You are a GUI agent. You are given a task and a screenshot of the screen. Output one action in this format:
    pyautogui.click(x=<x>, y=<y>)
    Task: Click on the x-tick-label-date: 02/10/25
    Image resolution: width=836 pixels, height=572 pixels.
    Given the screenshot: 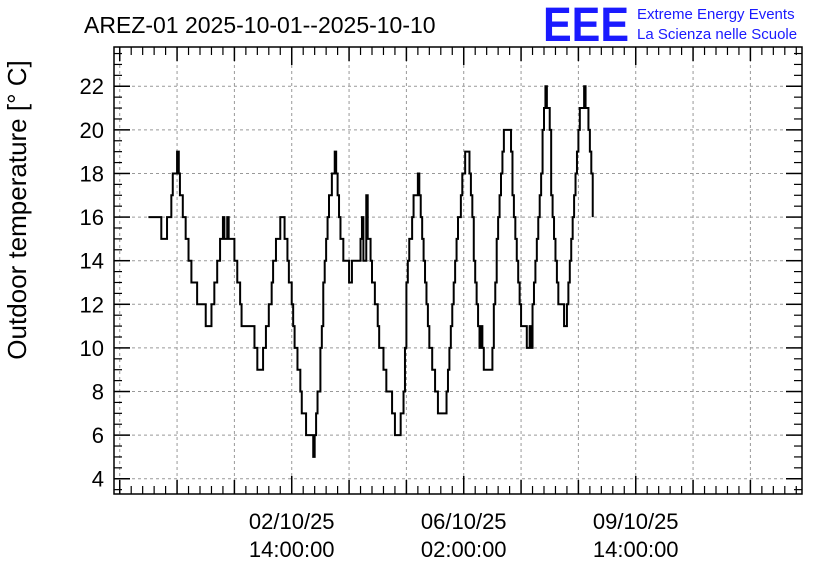 What is the action you would take?
    pyautogui.click(x=292, y=521)
    